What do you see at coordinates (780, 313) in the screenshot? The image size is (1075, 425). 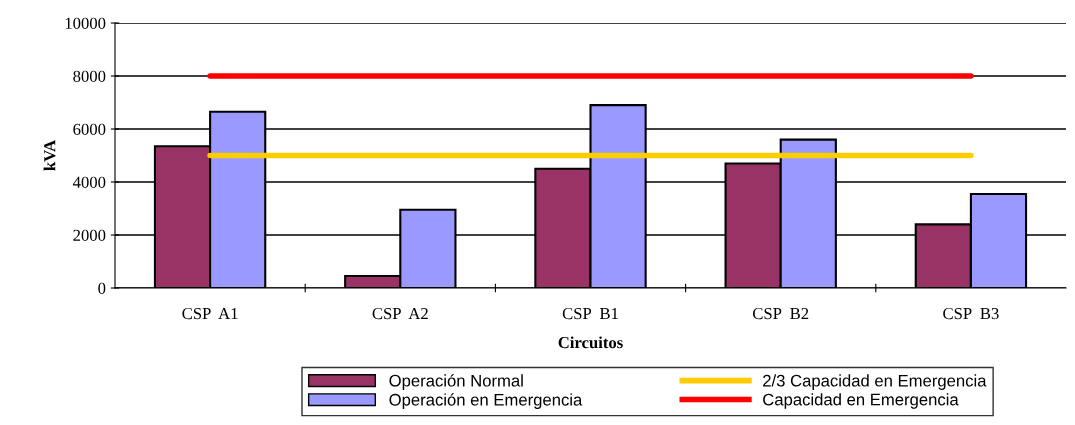 I see `x-tick-label: CSP B2` at bounding box center [780, 313].